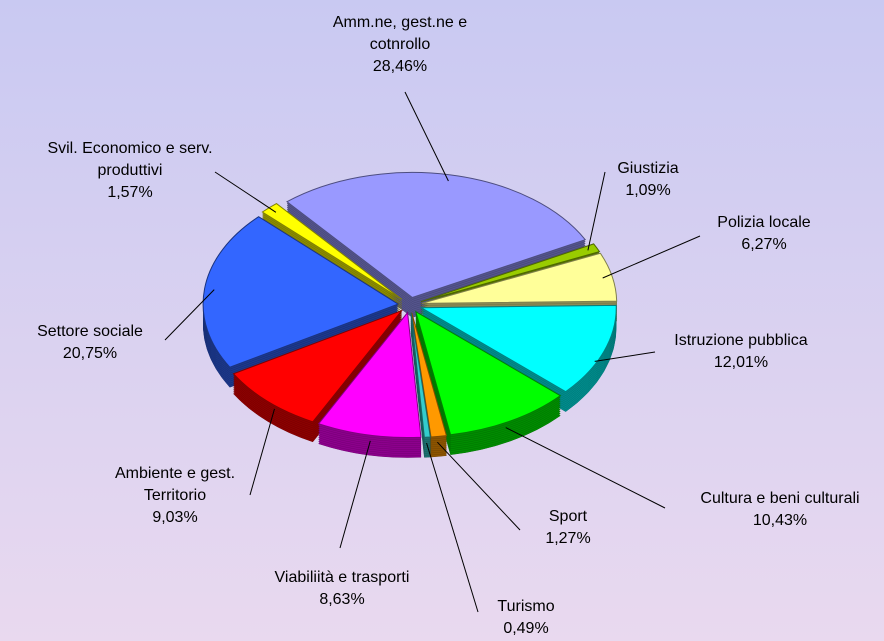  I want to click on data-label: Settore sociale 20,75%, so click(90, 343).